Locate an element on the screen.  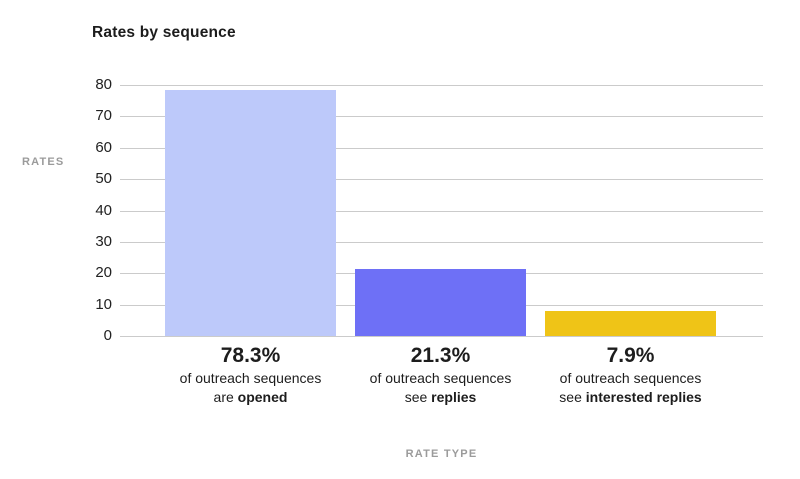
y-tick-label: 20 is located at coordinates (103, 273).